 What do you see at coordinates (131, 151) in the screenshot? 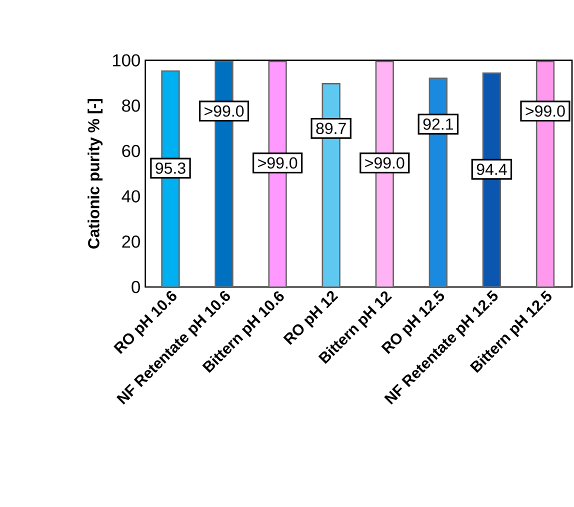
I see `y-tick-label: 60` at bounding box center [131, 151].